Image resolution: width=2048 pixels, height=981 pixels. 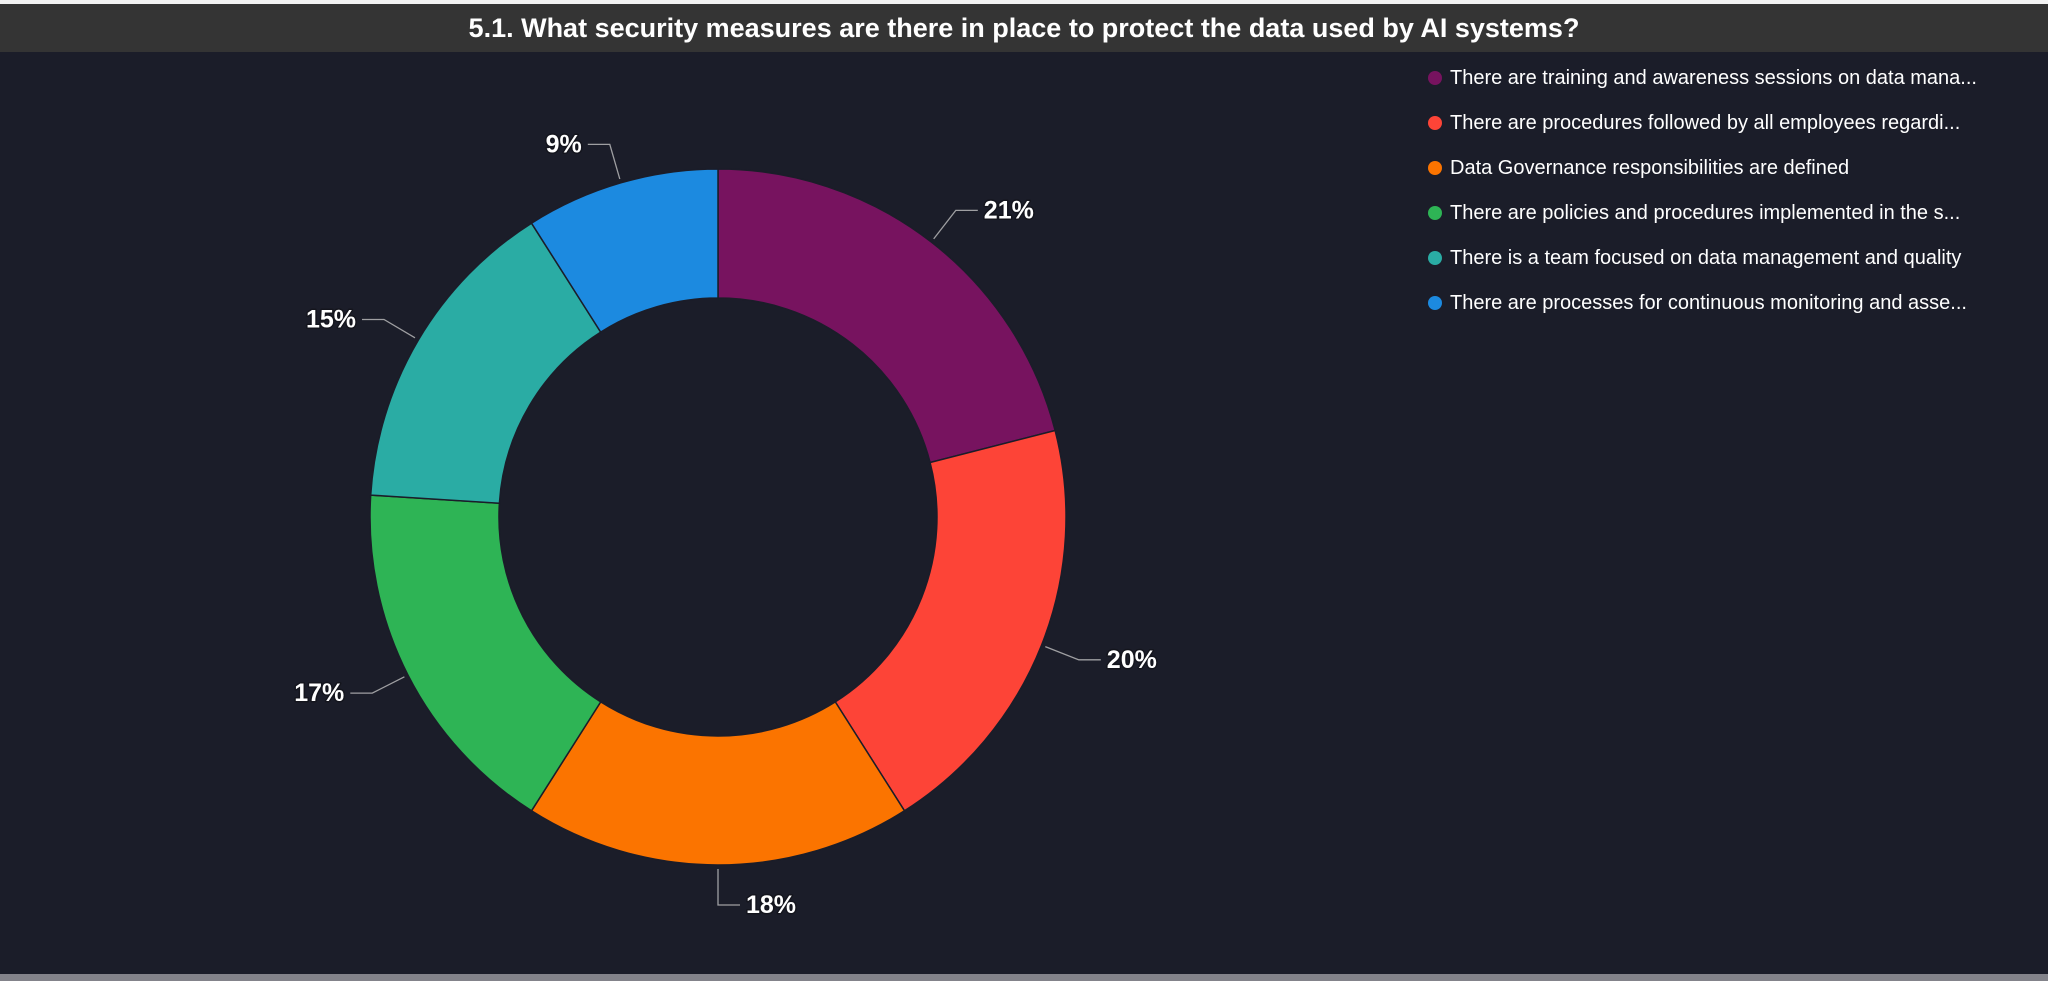 What do you see at coordinates (331, 320) in the screenshot?
I see `data-label: 15%` at bounding box center [331, 320].